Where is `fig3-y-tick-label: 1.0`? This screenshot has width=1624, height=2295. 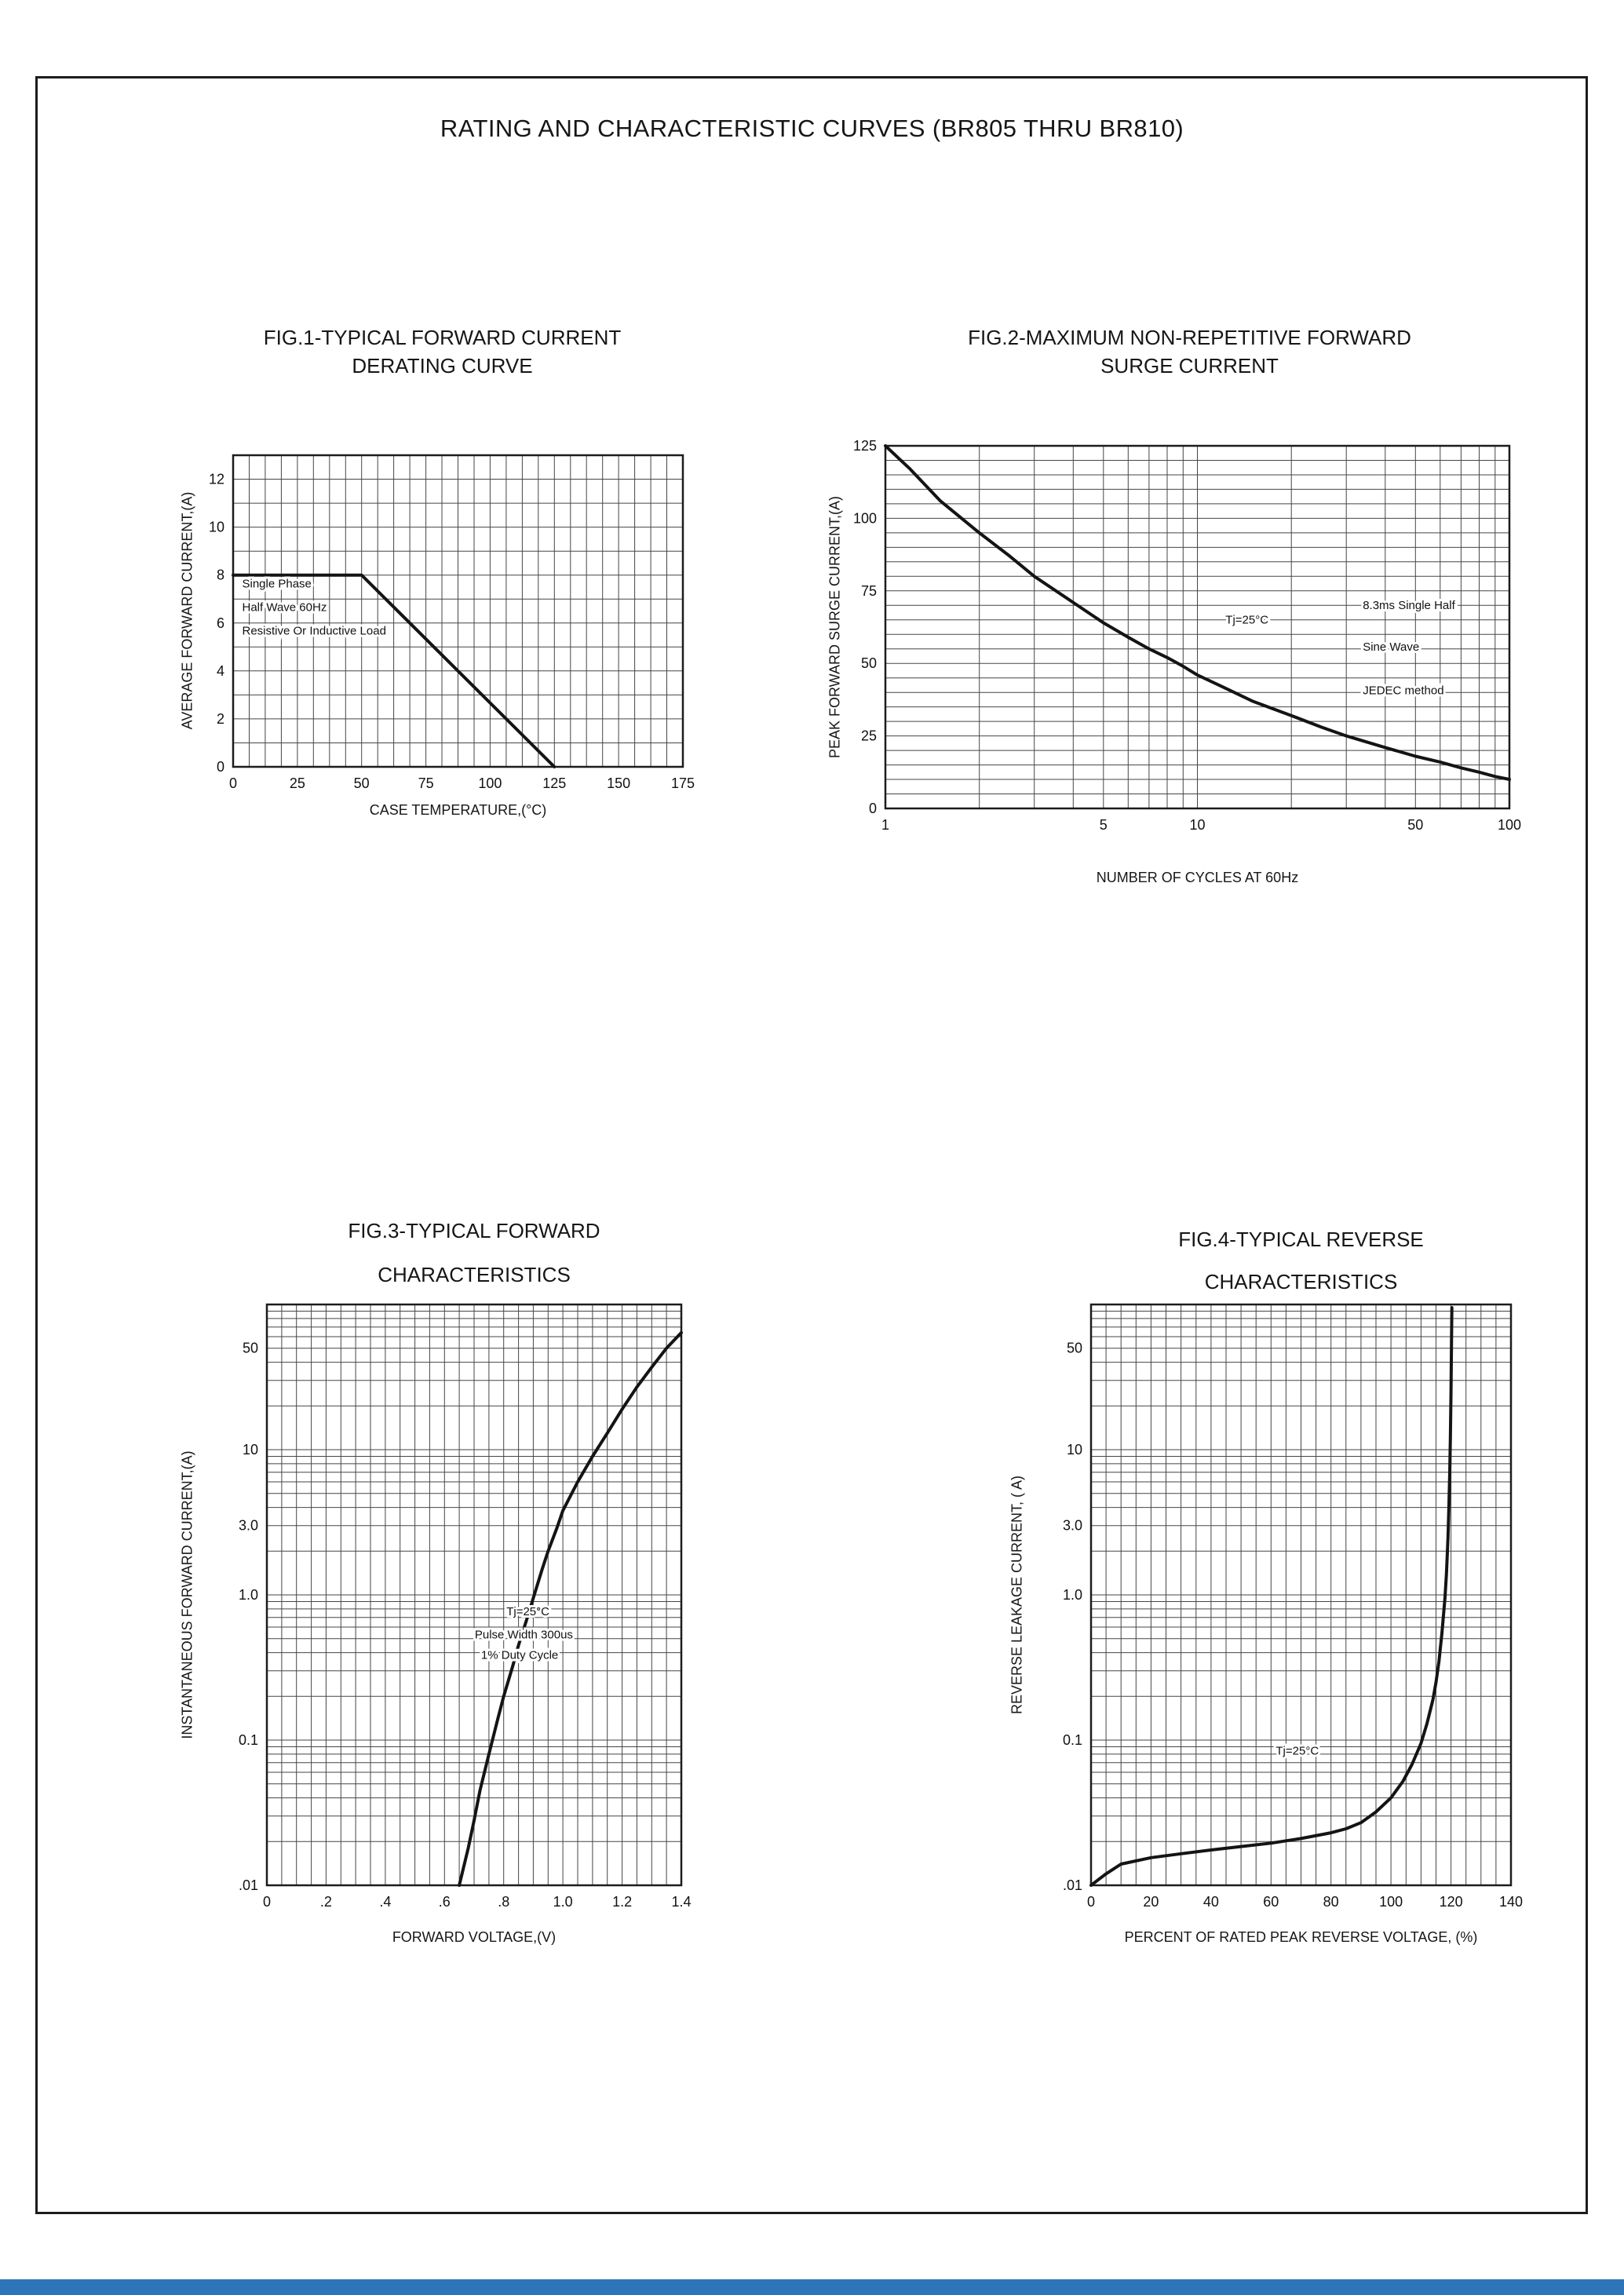
fig3-y-tick-label: 1.0 is located at coordinates (249, 1595).